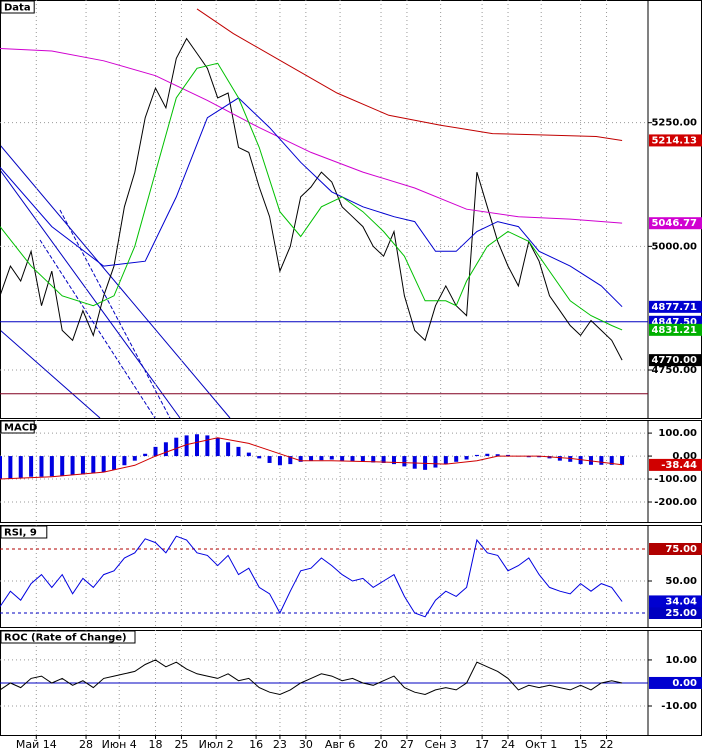 This screenshot has width=702, height=751. I want to click on y-tick-label: 0.00, so click(684, 456).